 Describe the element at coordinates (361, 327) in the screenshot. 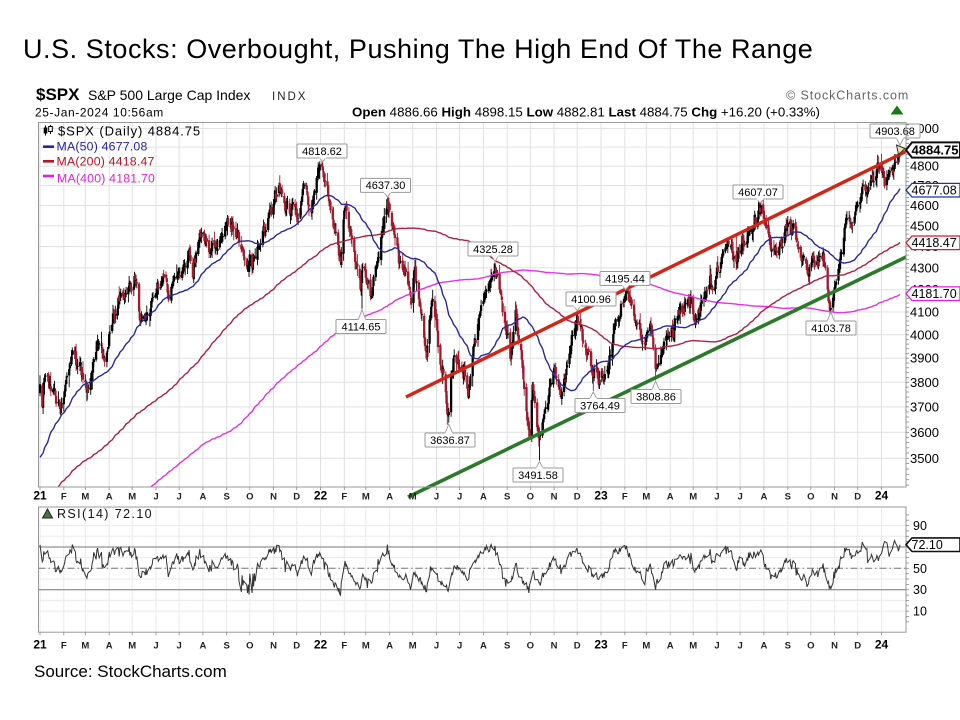

I see `svg-text: 4114.65` at that location.